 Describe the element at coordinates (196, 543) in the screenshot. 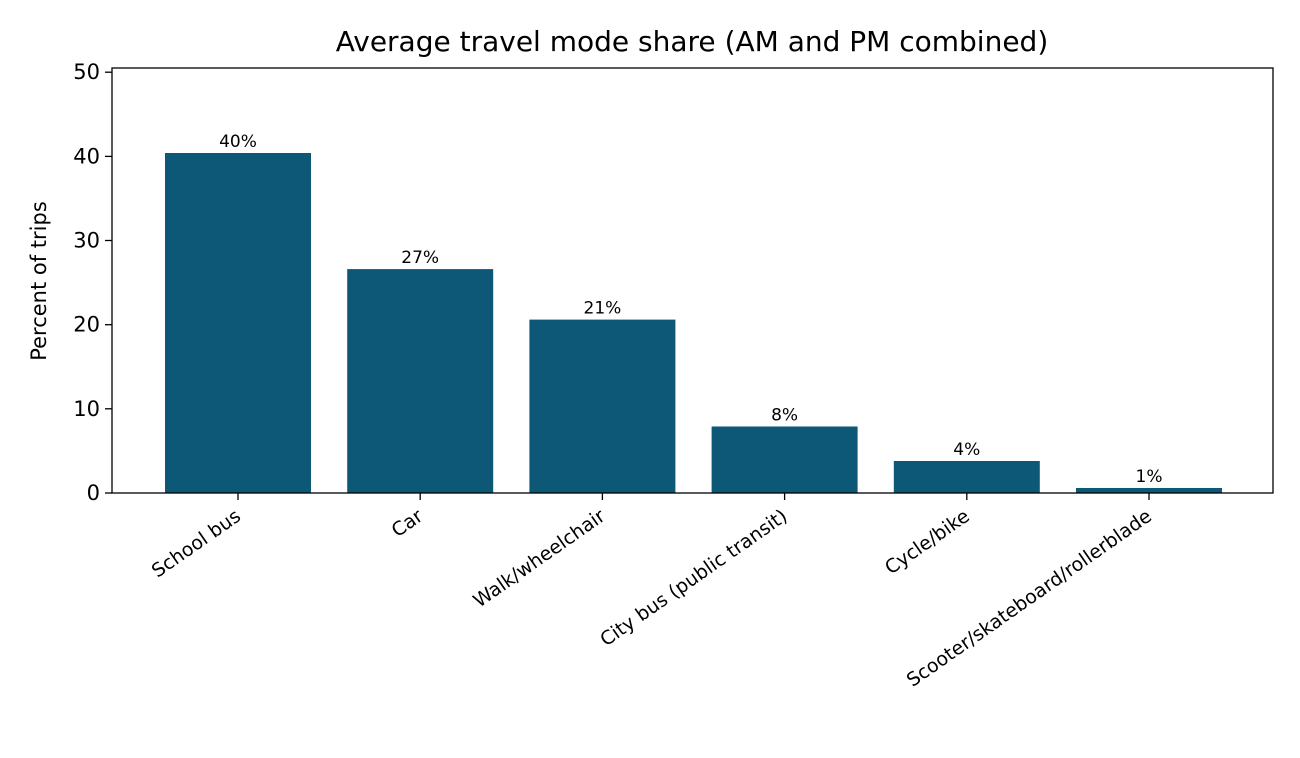

I see `x-tick-label: School bus` at that location.